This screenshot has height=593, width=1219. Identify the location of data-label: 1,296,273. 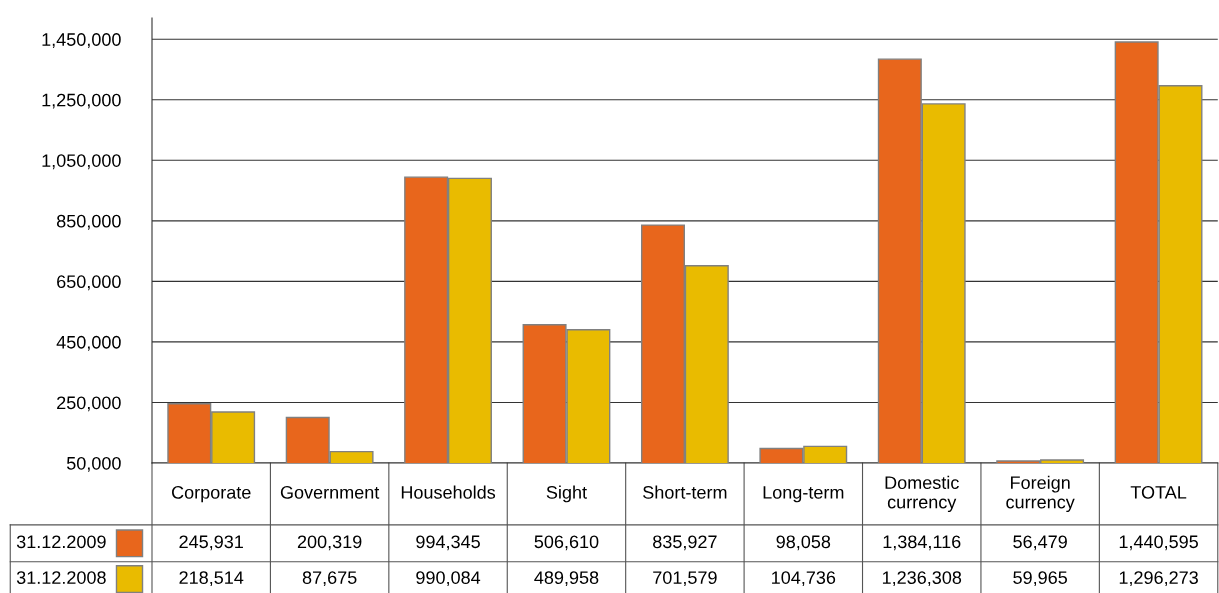
(1158, 579).